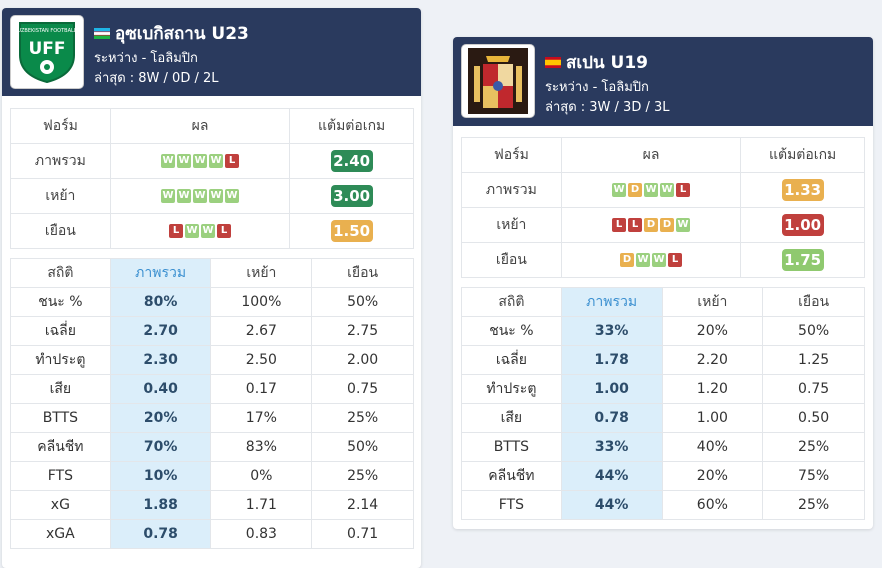  What do you see at coordinates (362, 534) in the screenshot?
I see `stat-away: 0.71` at bounding box center [362, 534].